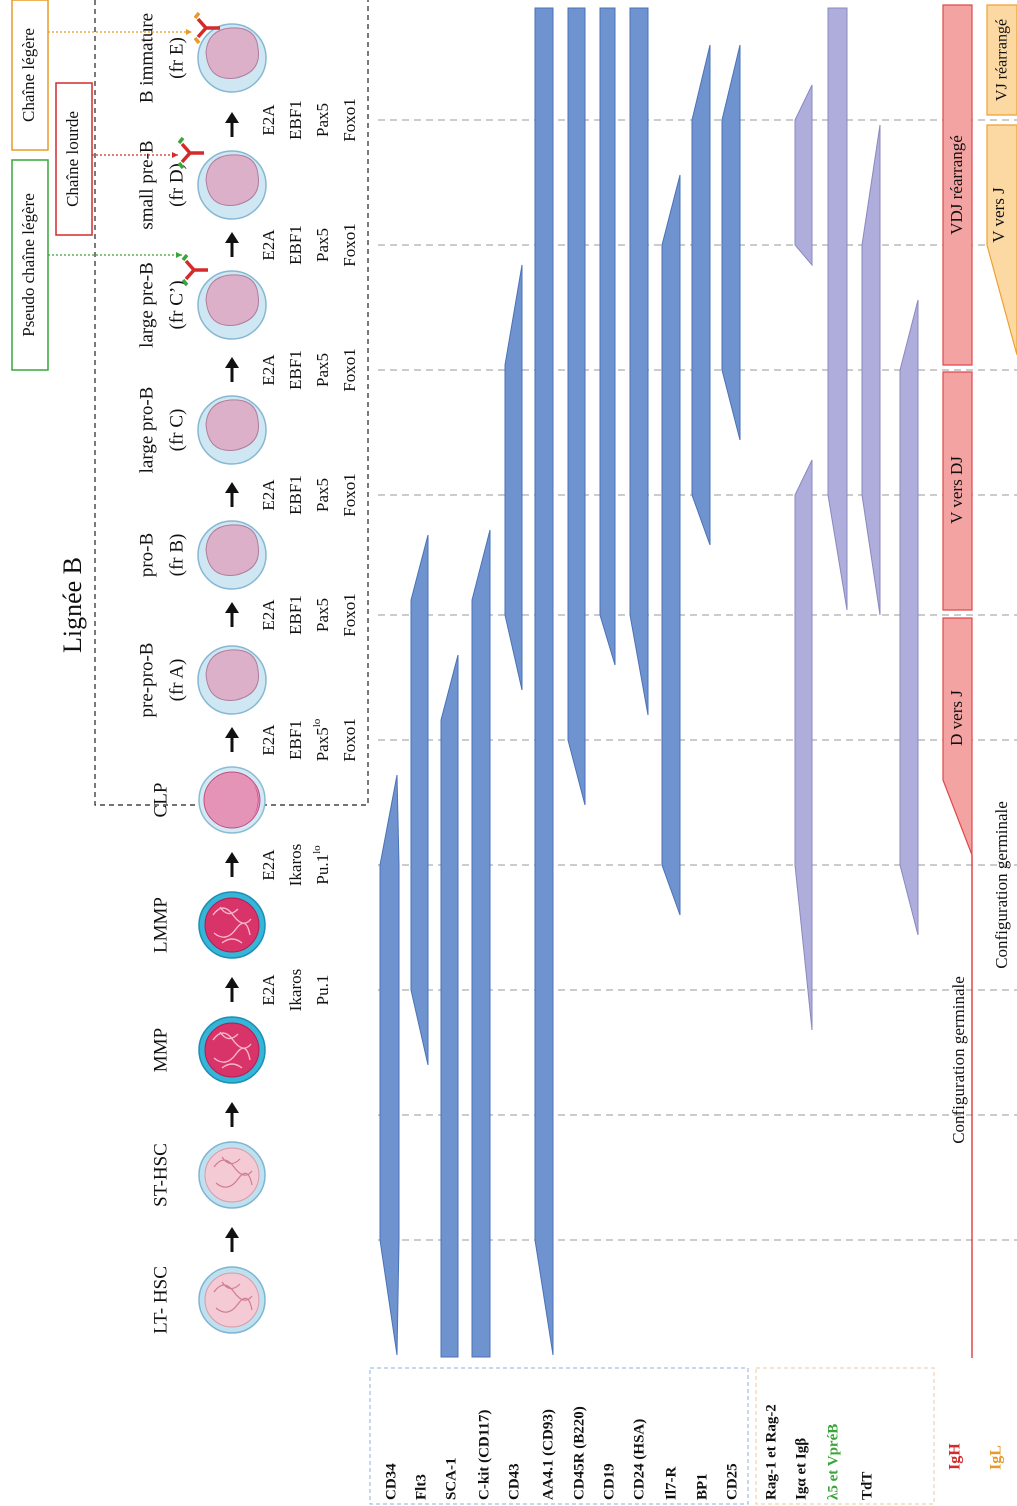 The height and width of the screenshot is (1506, 1017). I want to click on igh-label: D vers J, so click(956, 718).